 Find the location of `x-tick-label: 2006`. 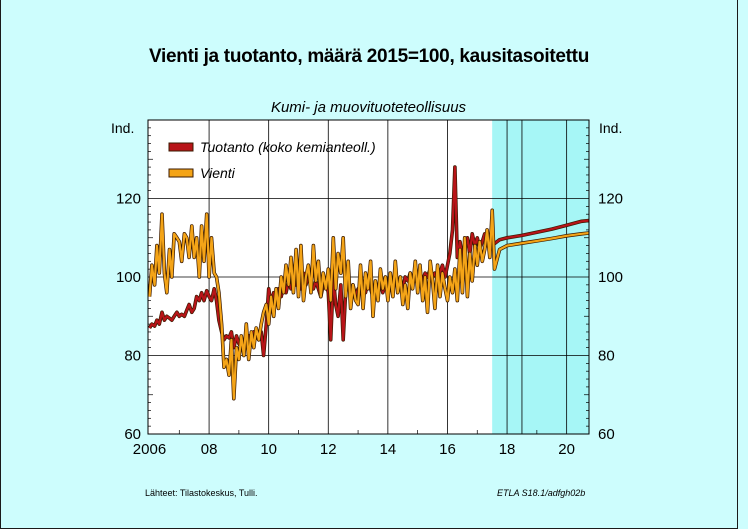

x-tick-label: 2006 is located at coordinates (149, 449).